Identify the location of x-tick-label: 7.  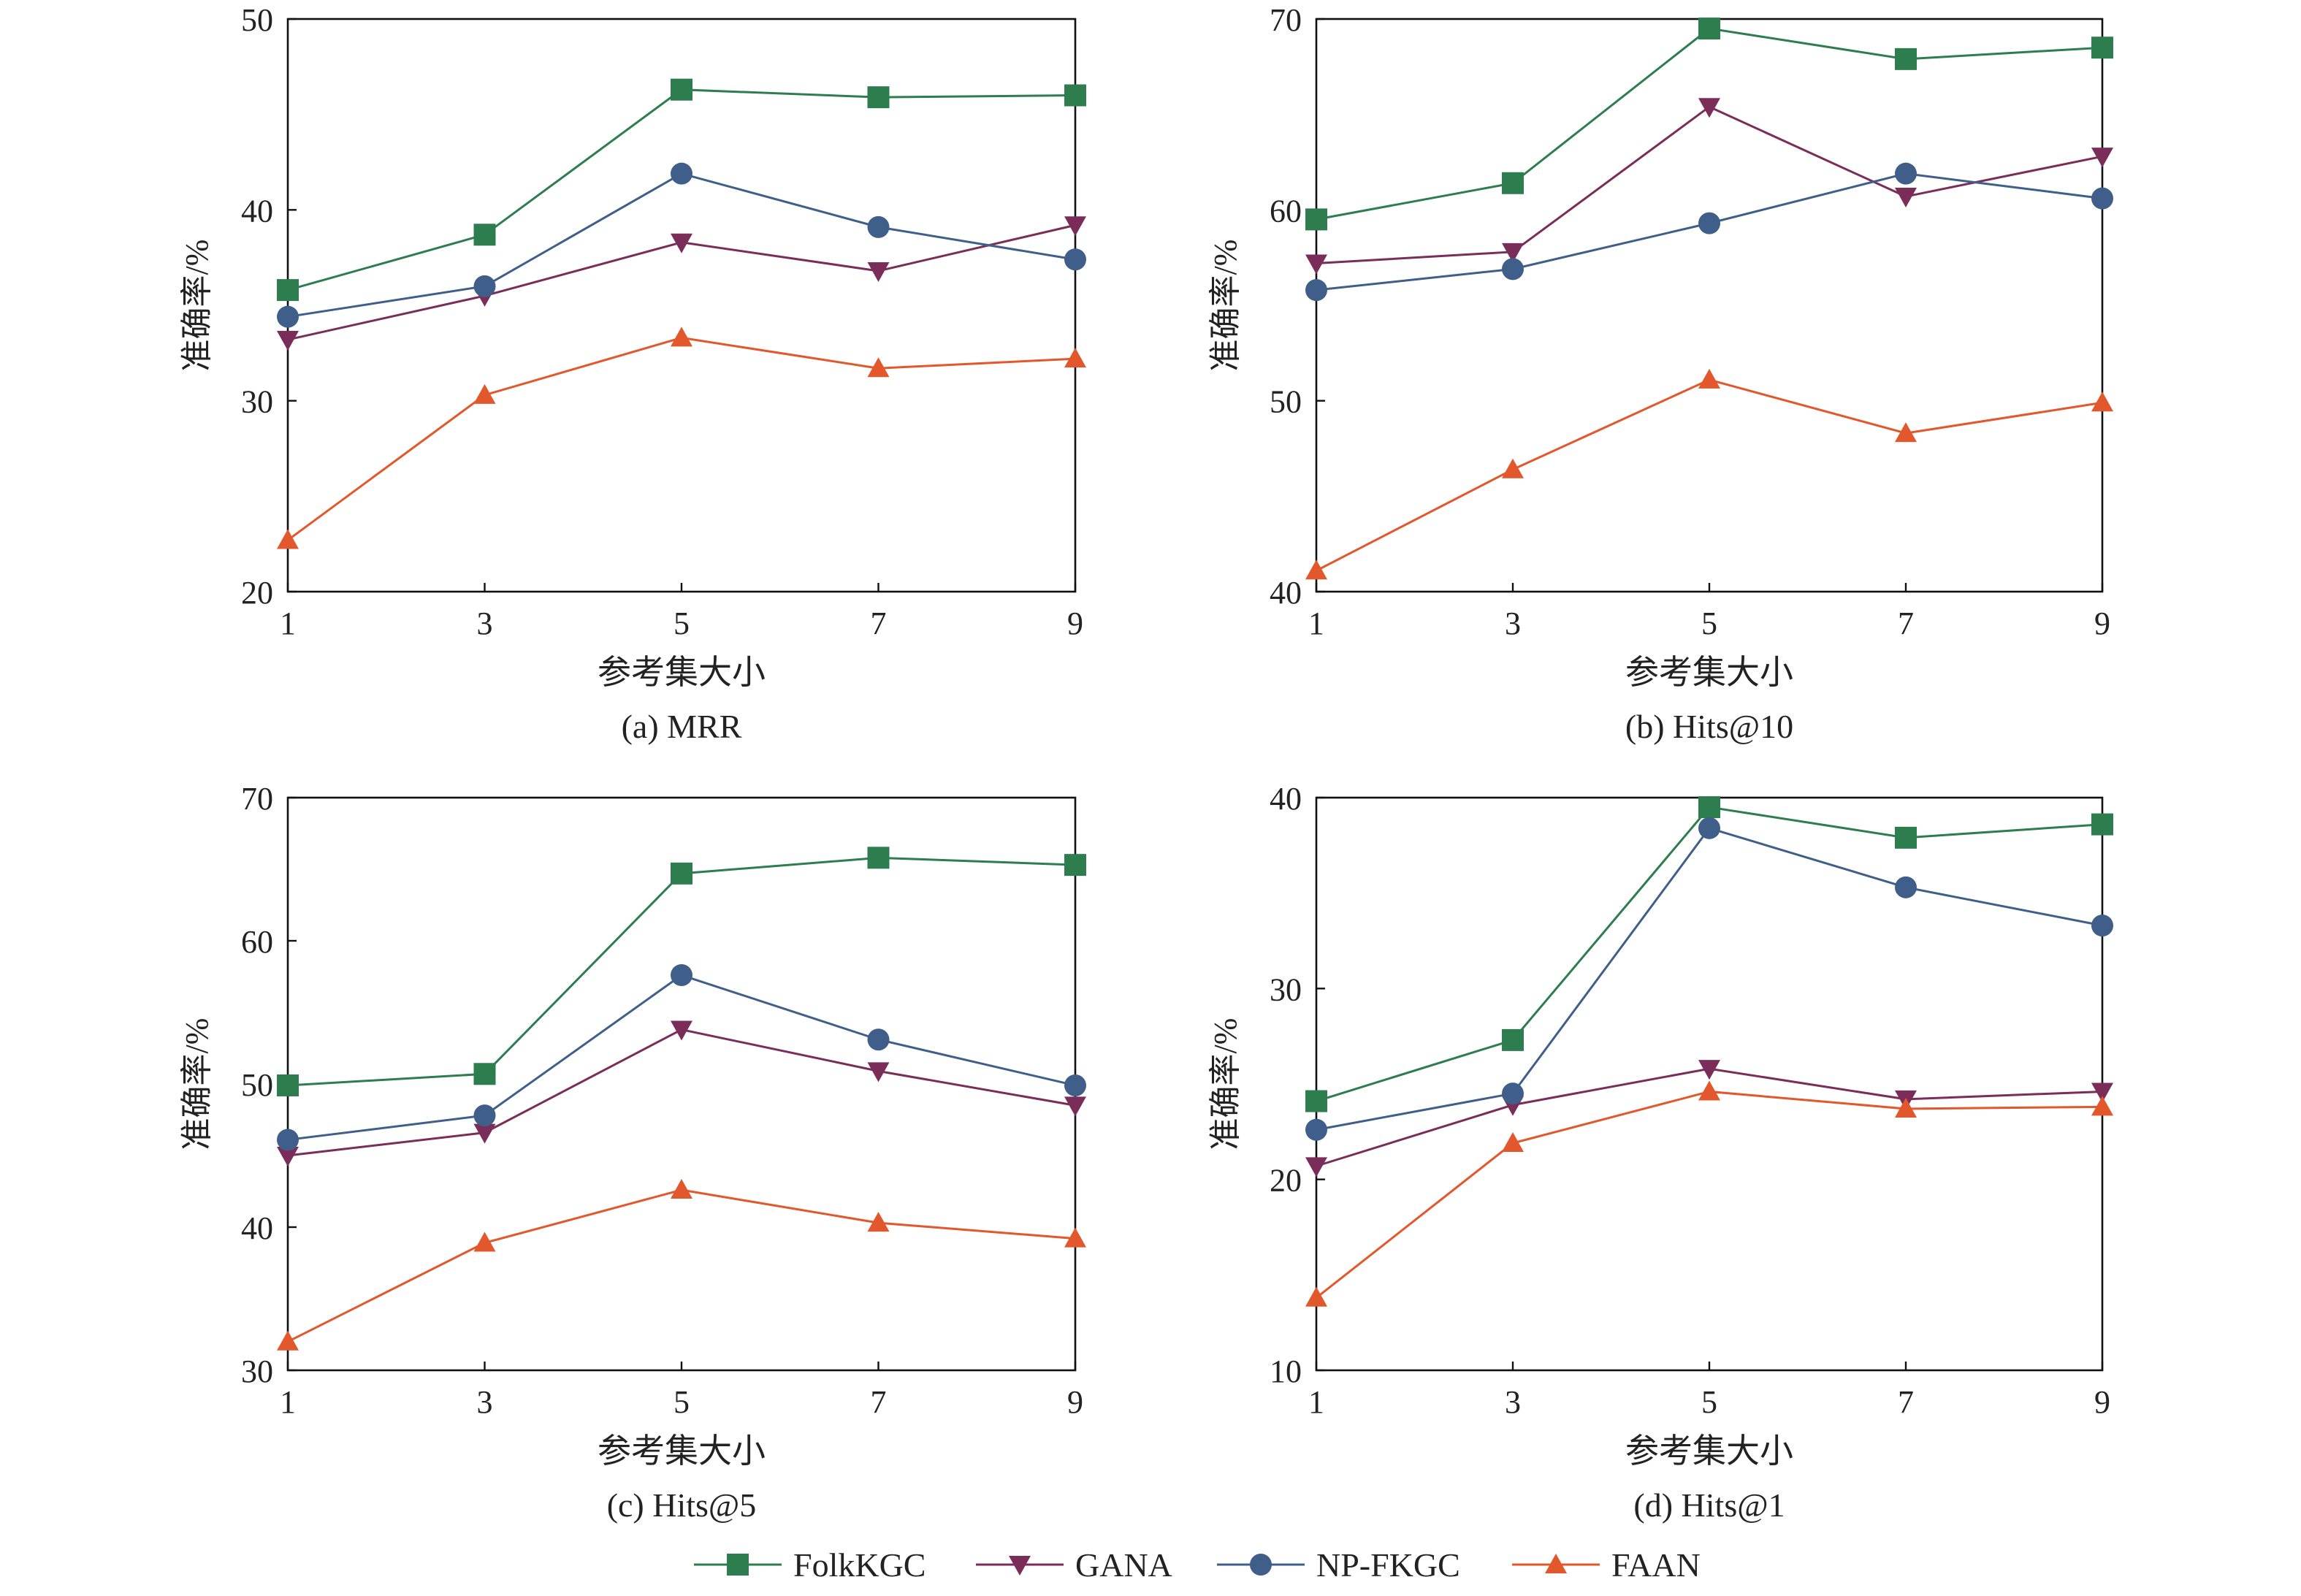
(879, 623).